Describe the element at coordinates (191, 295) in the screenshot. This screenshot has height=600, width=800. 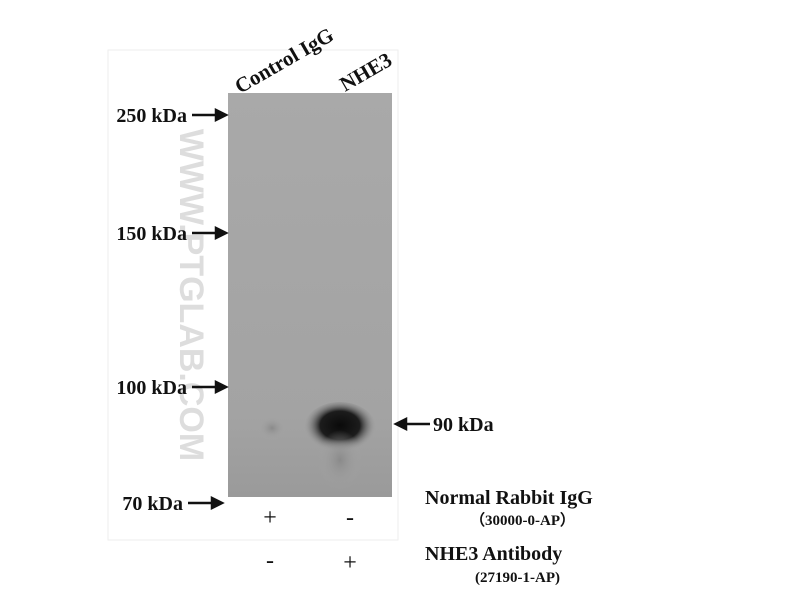
I see `watermark: WWW.PTGLAB.COM` at that location.